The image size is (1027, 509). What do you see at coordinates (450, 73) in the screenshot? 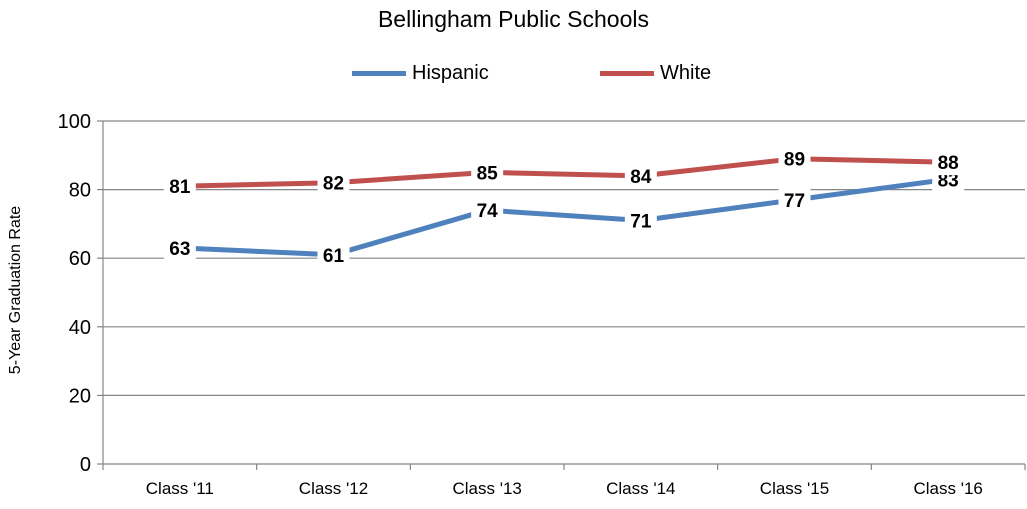
I see `legend-label-hispanic: Hispanic` at bounding box center [450, 73].